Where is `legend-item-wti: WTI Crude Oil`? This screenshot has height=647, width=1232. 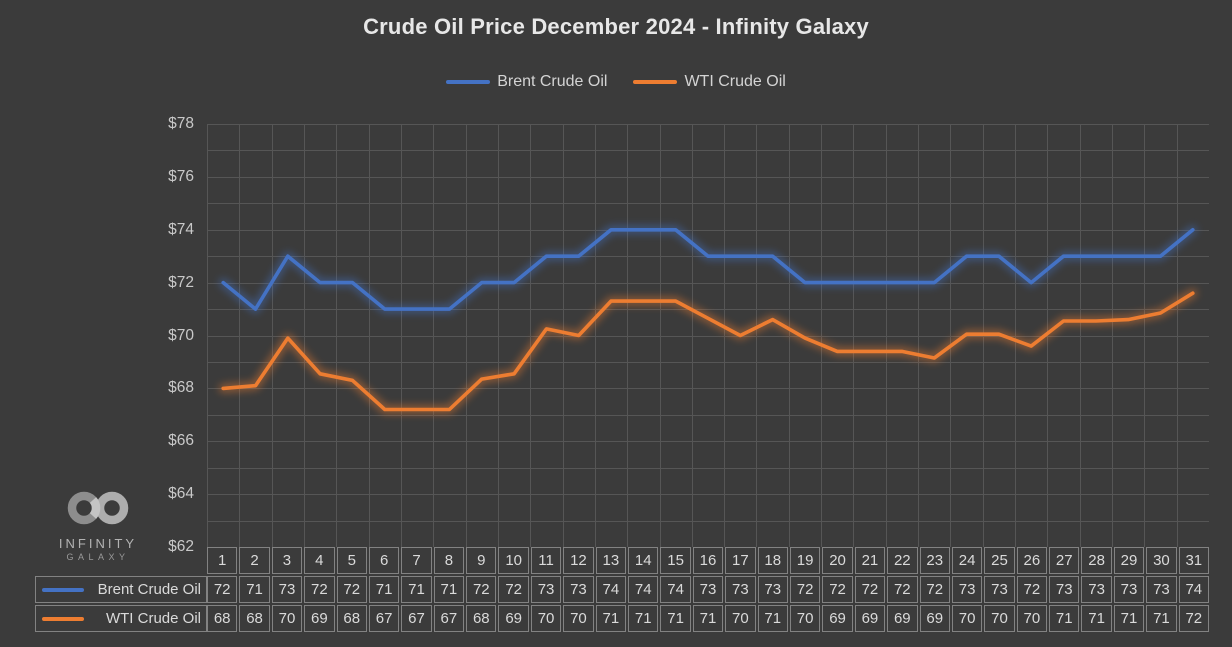
legend-item-wti: WTI Crude Oil is located at coordinates (709, 82).